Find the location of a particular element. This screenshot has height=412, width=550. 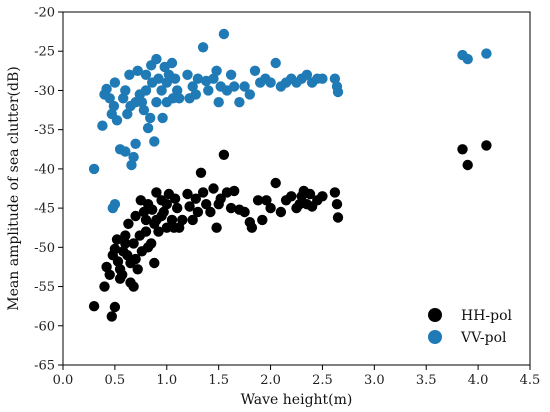

y-axis-ticks: -20 -25 -30 -35 -40 -45 -50 -55 -60 -65 is located at coordinates (48, 190).